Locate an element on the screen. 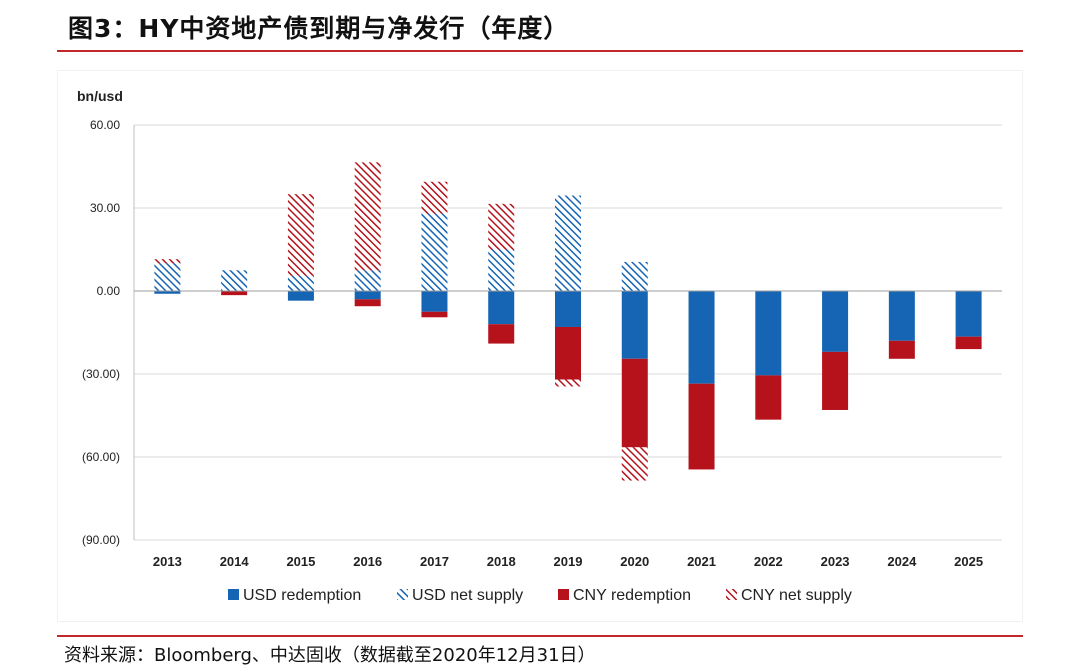  bar-usd-redemption-2023 is located at coordinates (835, 321).